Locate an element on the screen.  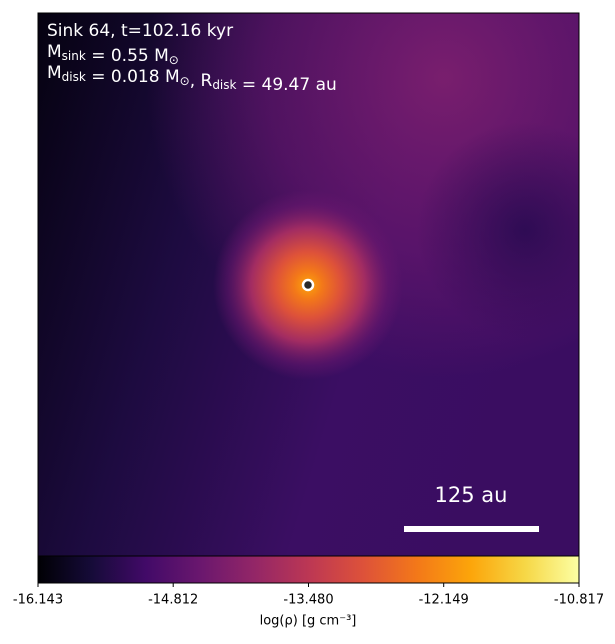
annotation-text: = 0.55 M is located at coordinates (127, 56).